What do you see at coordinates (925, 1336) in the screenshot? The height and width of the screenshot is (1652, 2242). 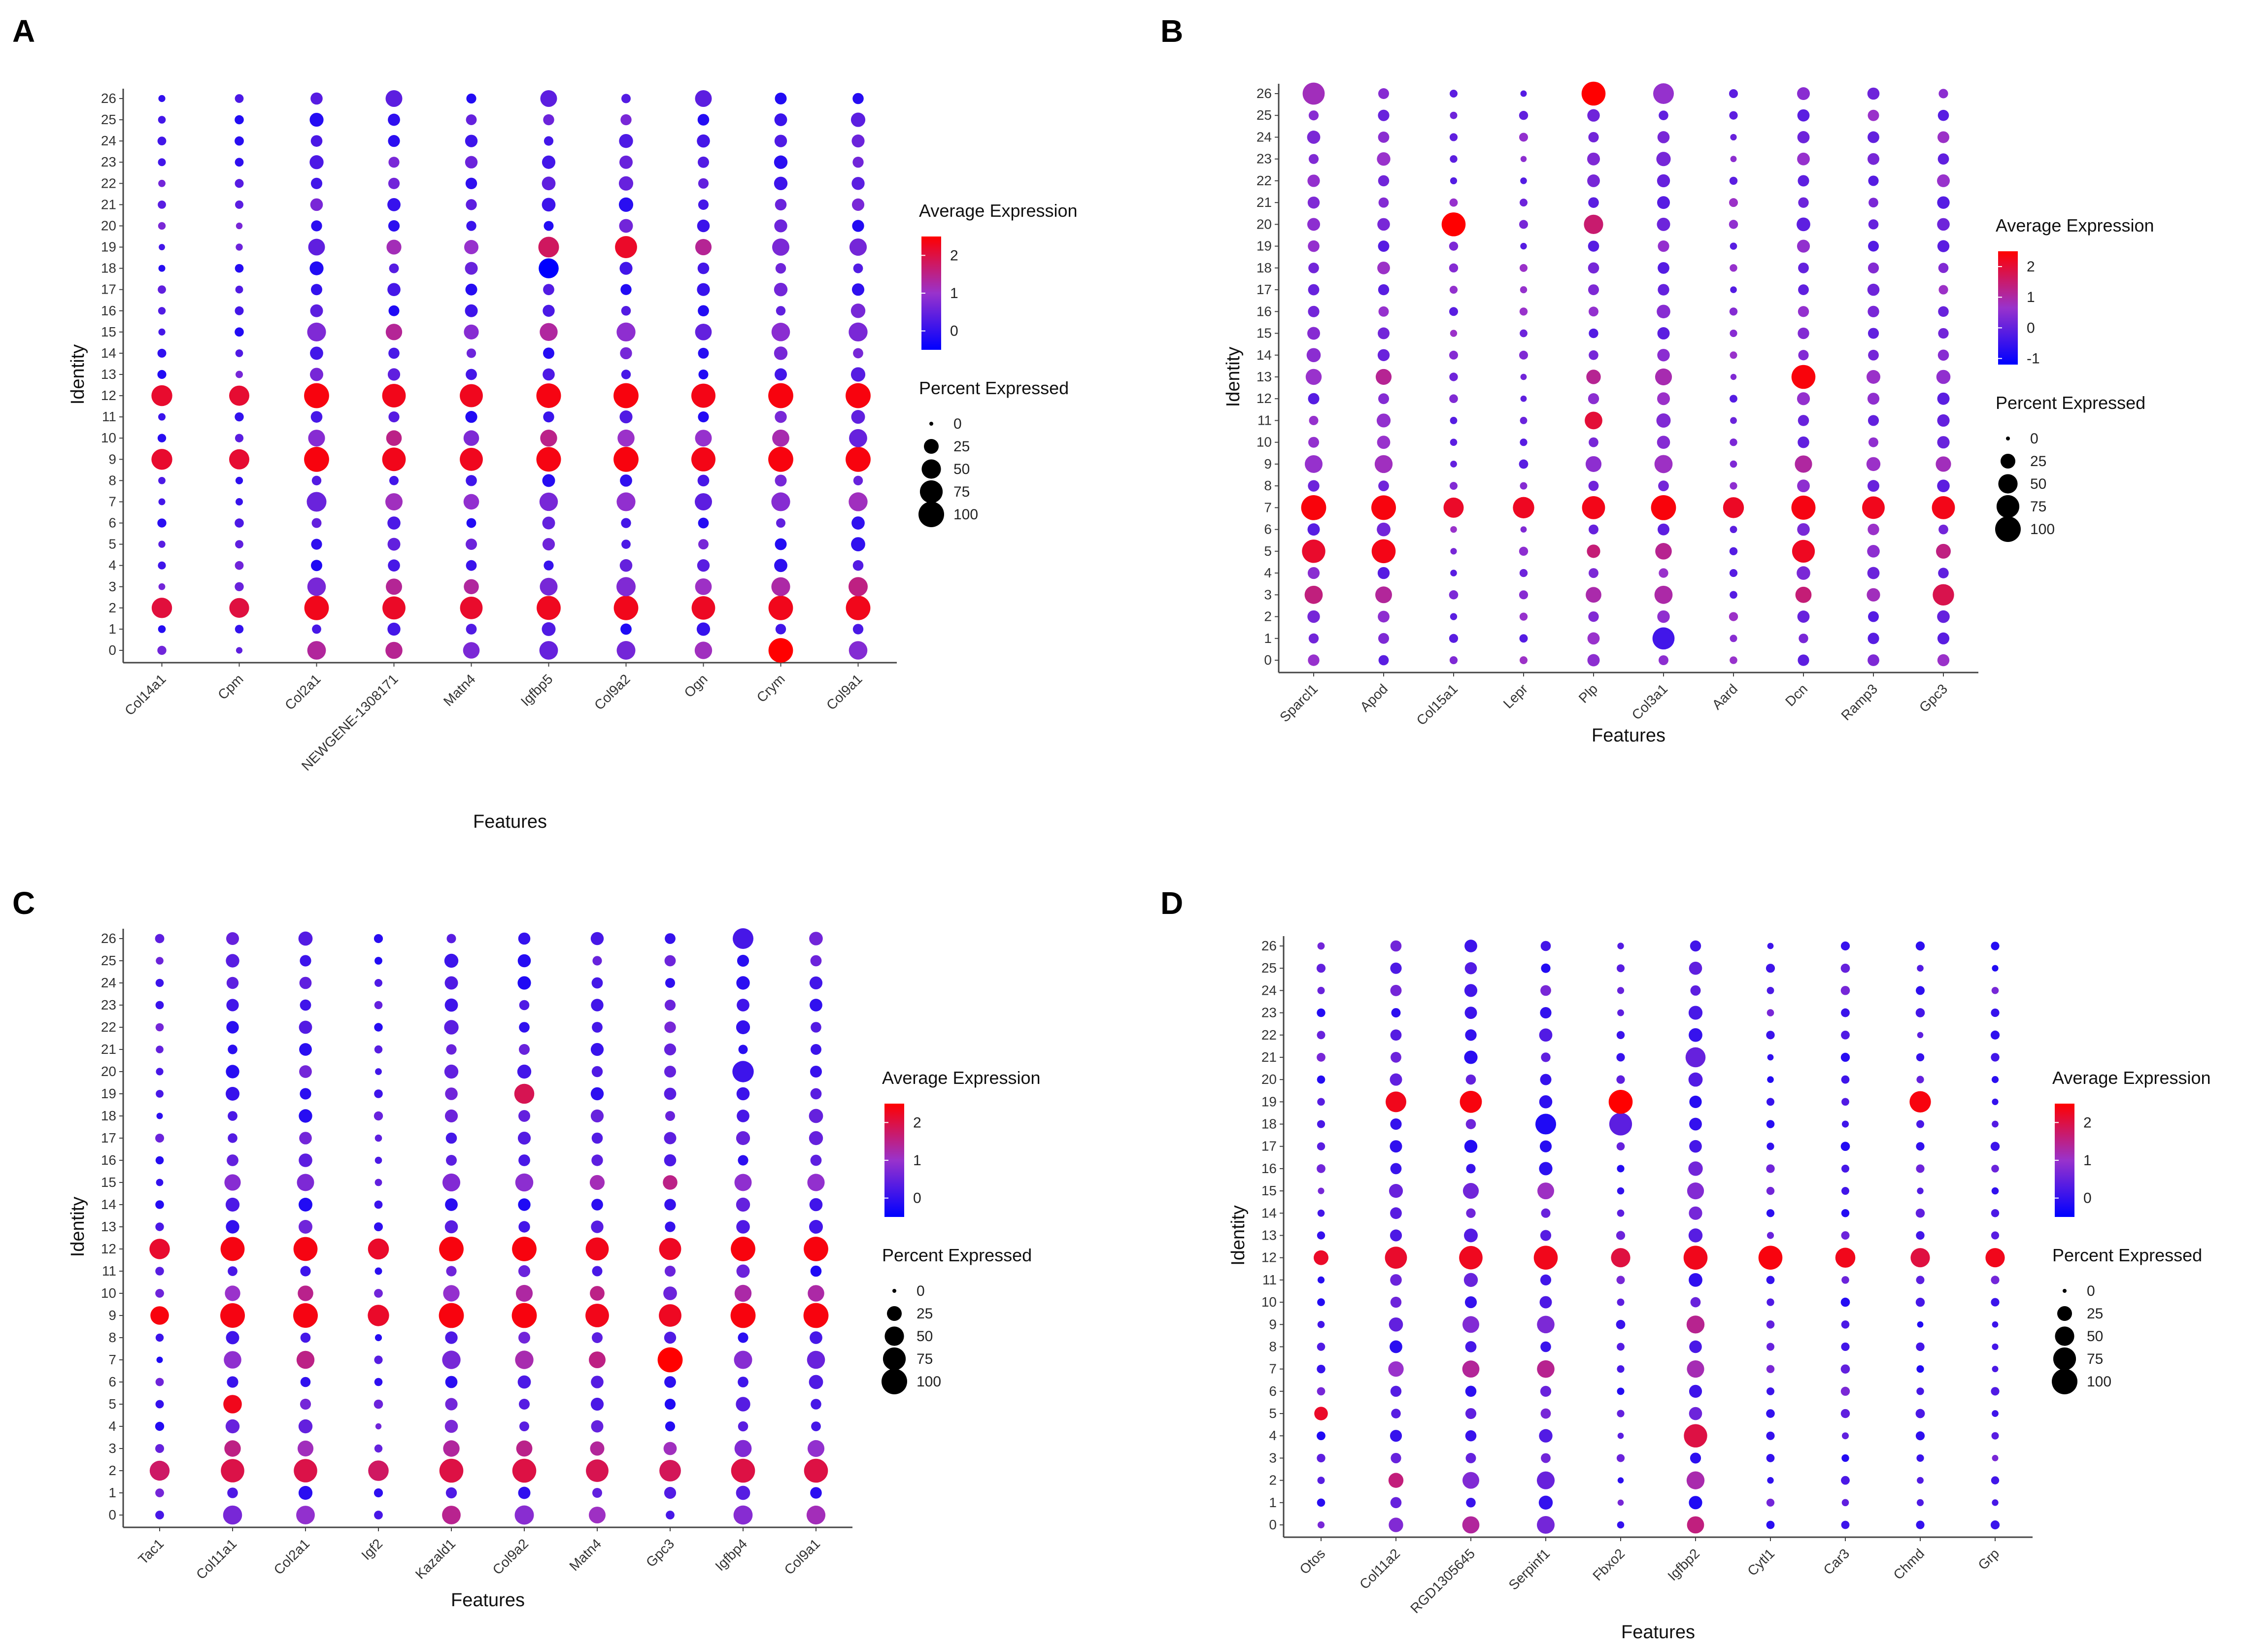 I see `size-legend-label: 50` at bounding box center [925, 1336].